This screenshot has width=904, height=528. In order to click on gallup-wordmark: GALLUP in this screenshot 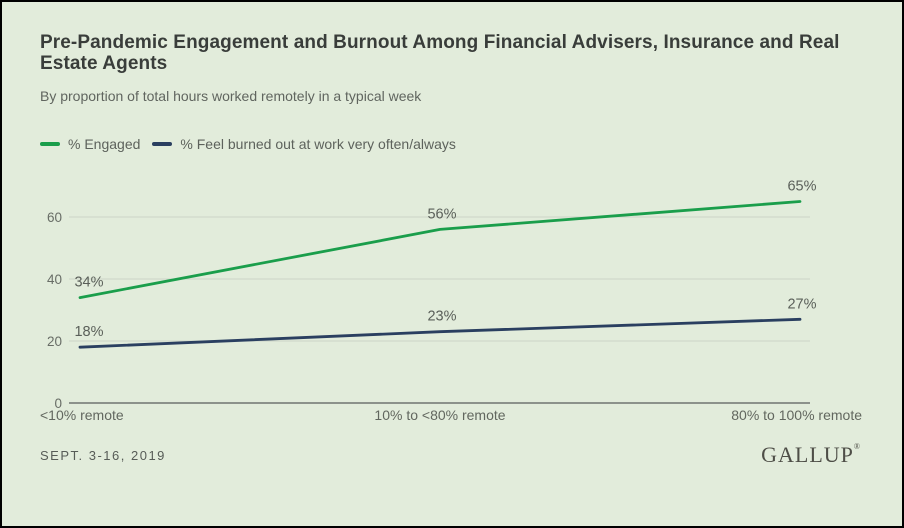, I will do `click(807, 454)`.